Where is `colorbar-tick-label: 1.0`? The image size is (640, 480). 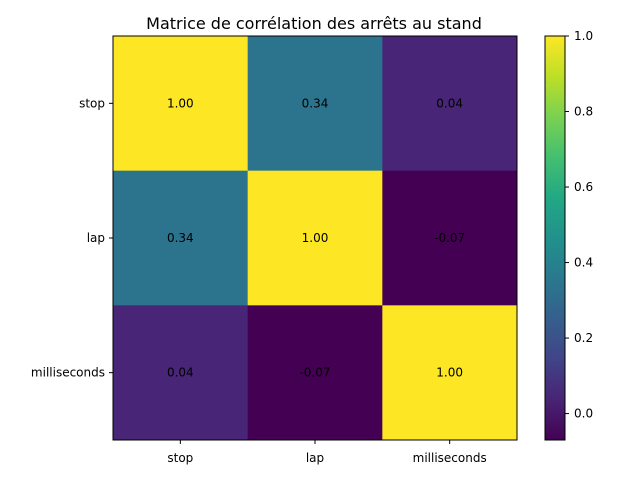
colorbar-tick-label: 1.0 is located at coordinates (583, 36).